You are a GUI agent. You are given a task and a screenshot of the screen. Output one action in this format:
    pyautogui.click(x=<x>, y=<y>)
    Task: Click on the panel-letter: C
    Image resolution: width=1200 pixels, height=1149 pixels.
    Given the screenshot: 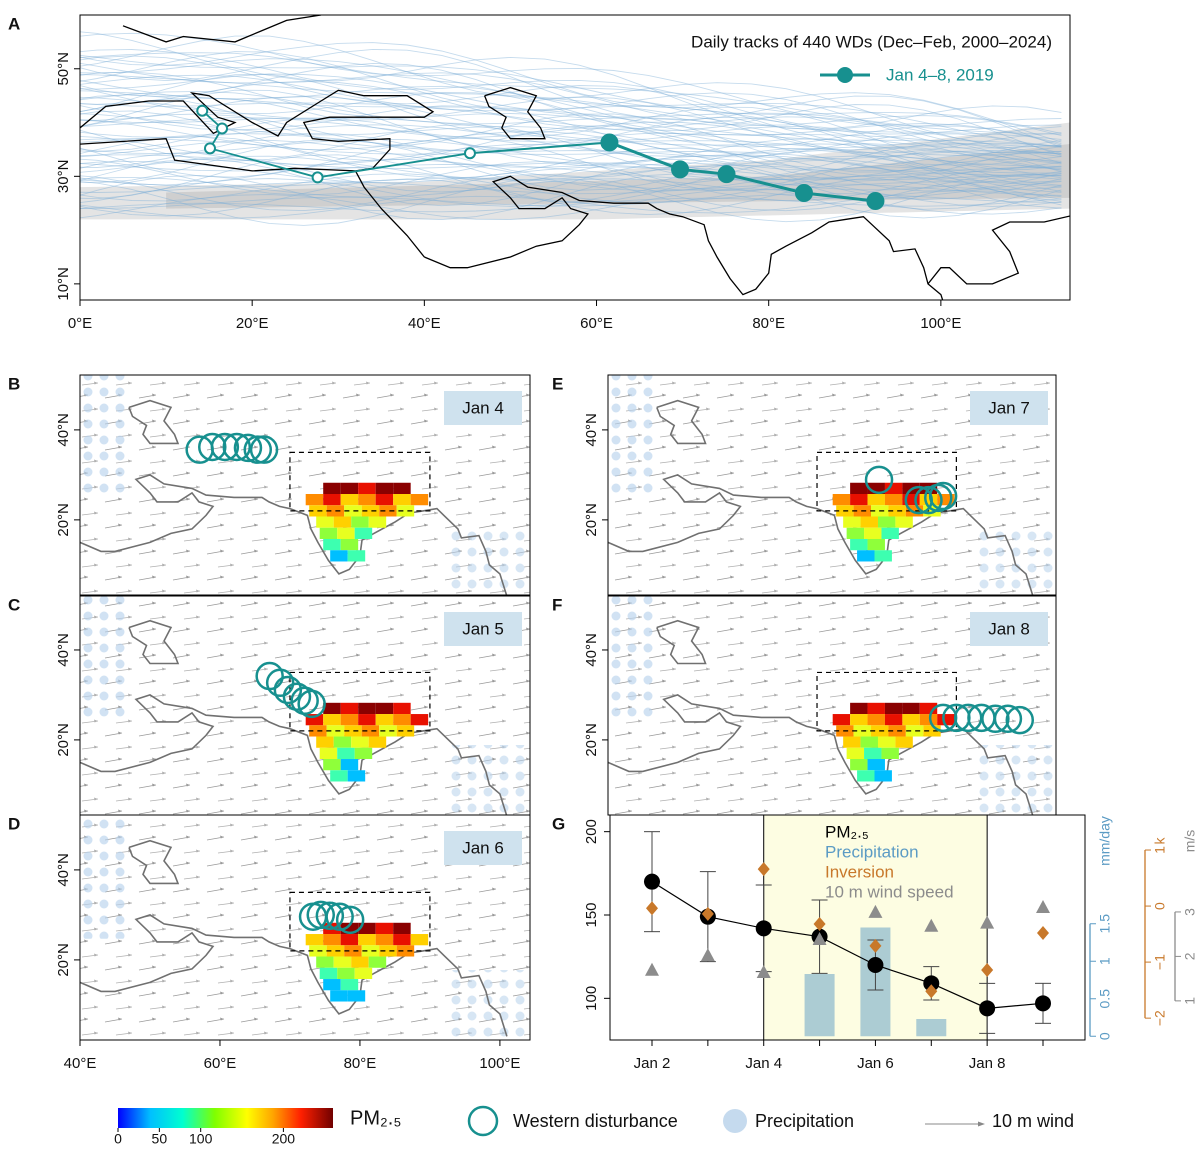 What is the action you would take?
    pyautogui.click(x=14, y=604)
    